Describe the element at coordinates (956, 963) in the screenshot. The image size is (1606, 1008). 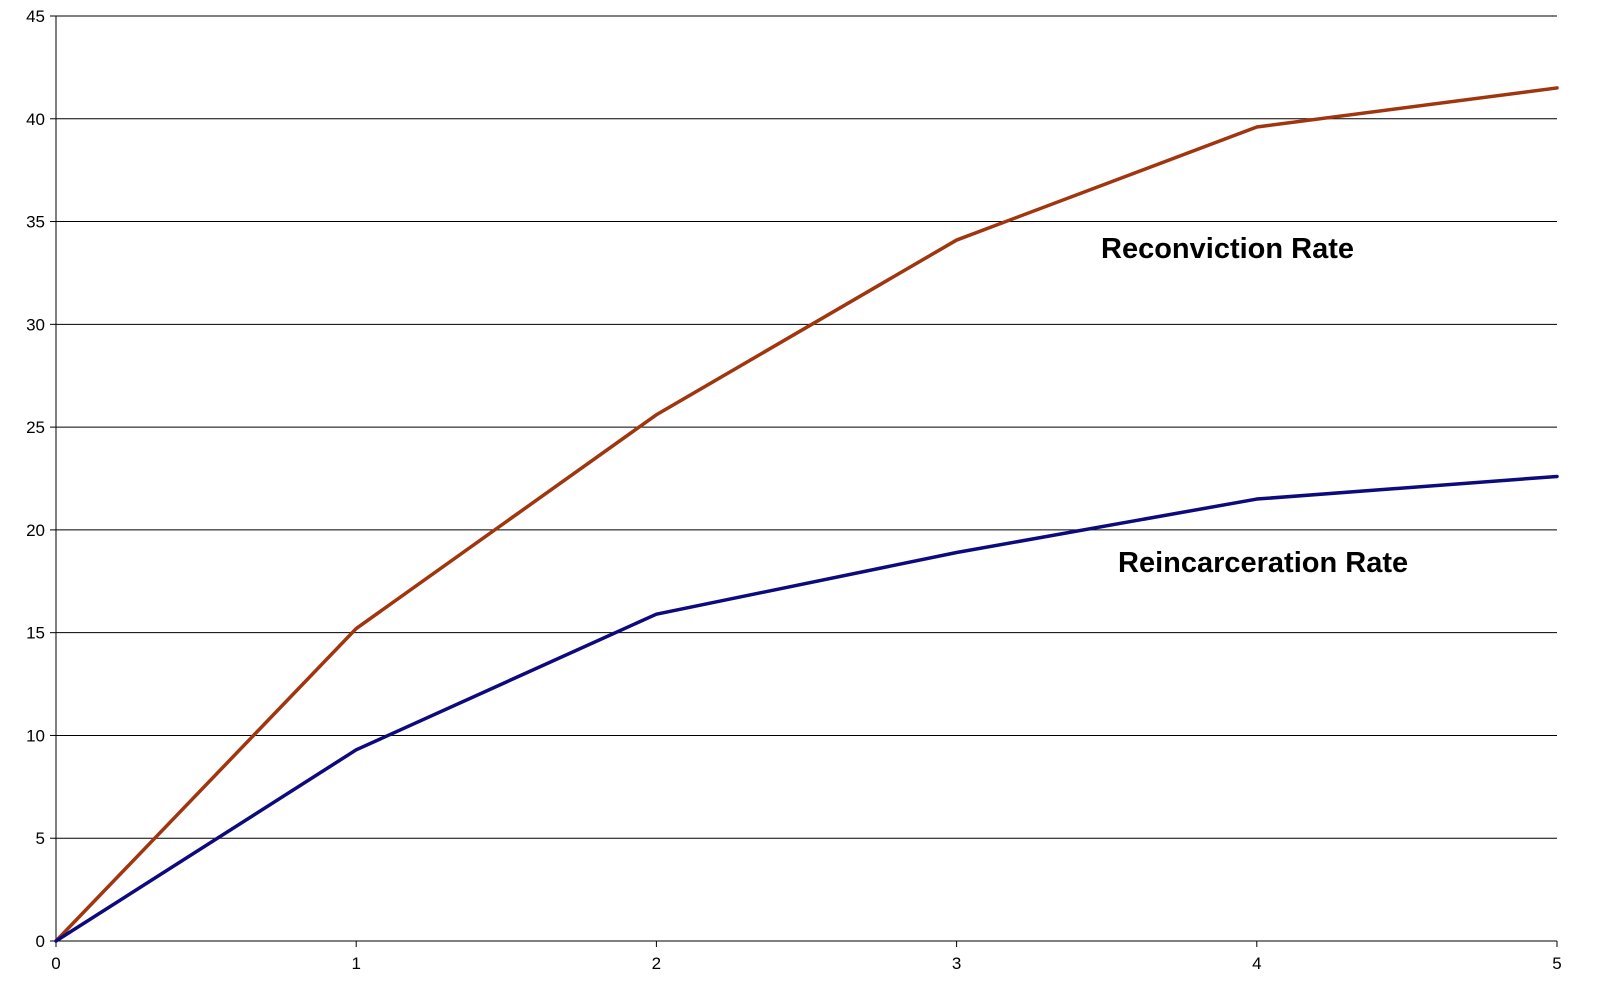
I see `x-tick-label: 3` at that location.